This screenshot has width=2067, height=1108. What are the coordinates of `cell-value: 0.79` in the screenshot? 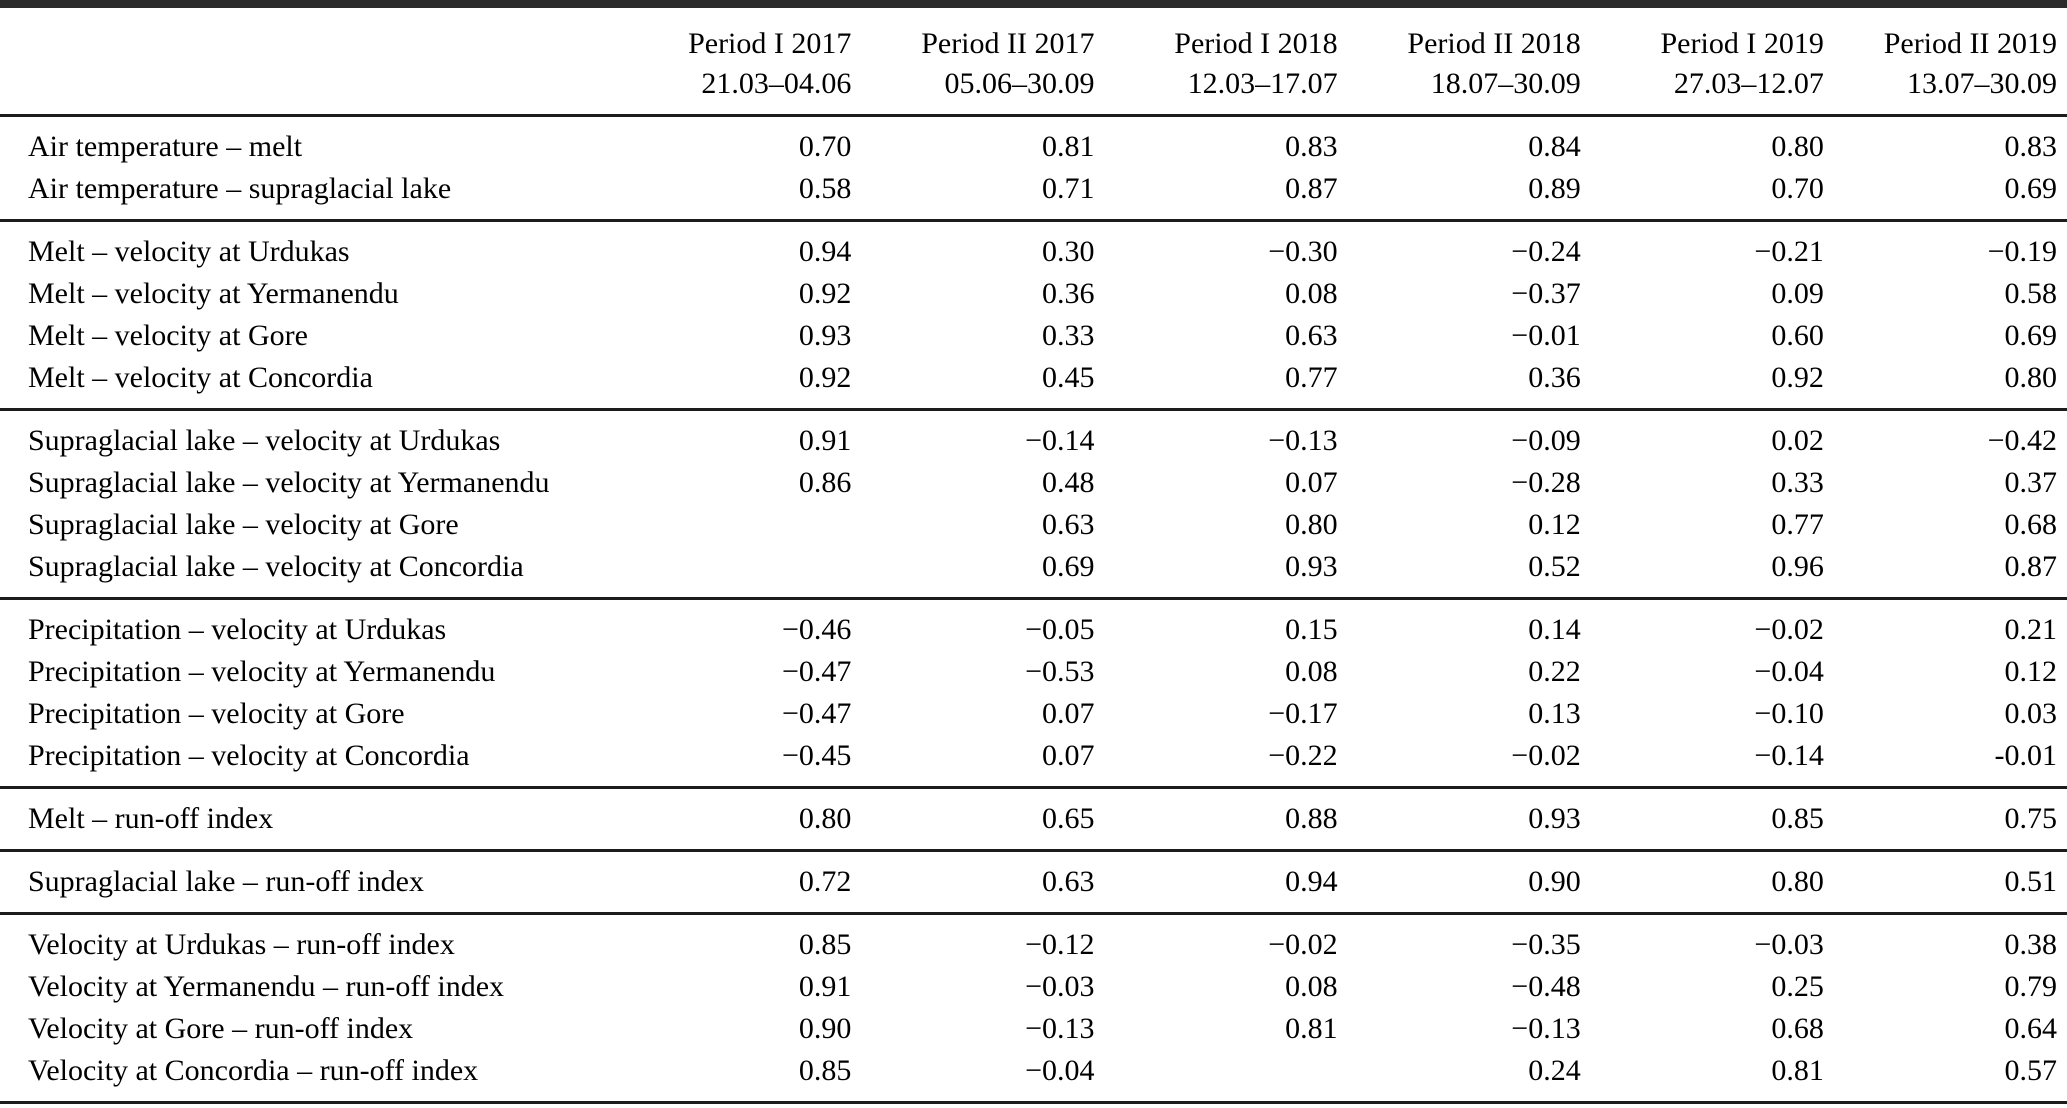 It's located at (2031, 986).